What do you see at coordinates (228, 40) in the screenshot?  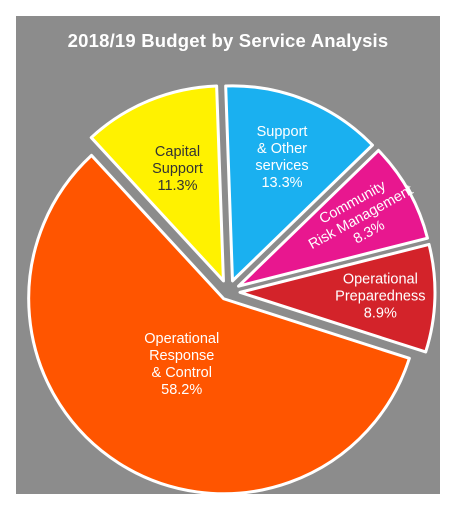 I see `chart-title: 2018/19 Budget by Service Analysis` at bounding box center [228, 40].